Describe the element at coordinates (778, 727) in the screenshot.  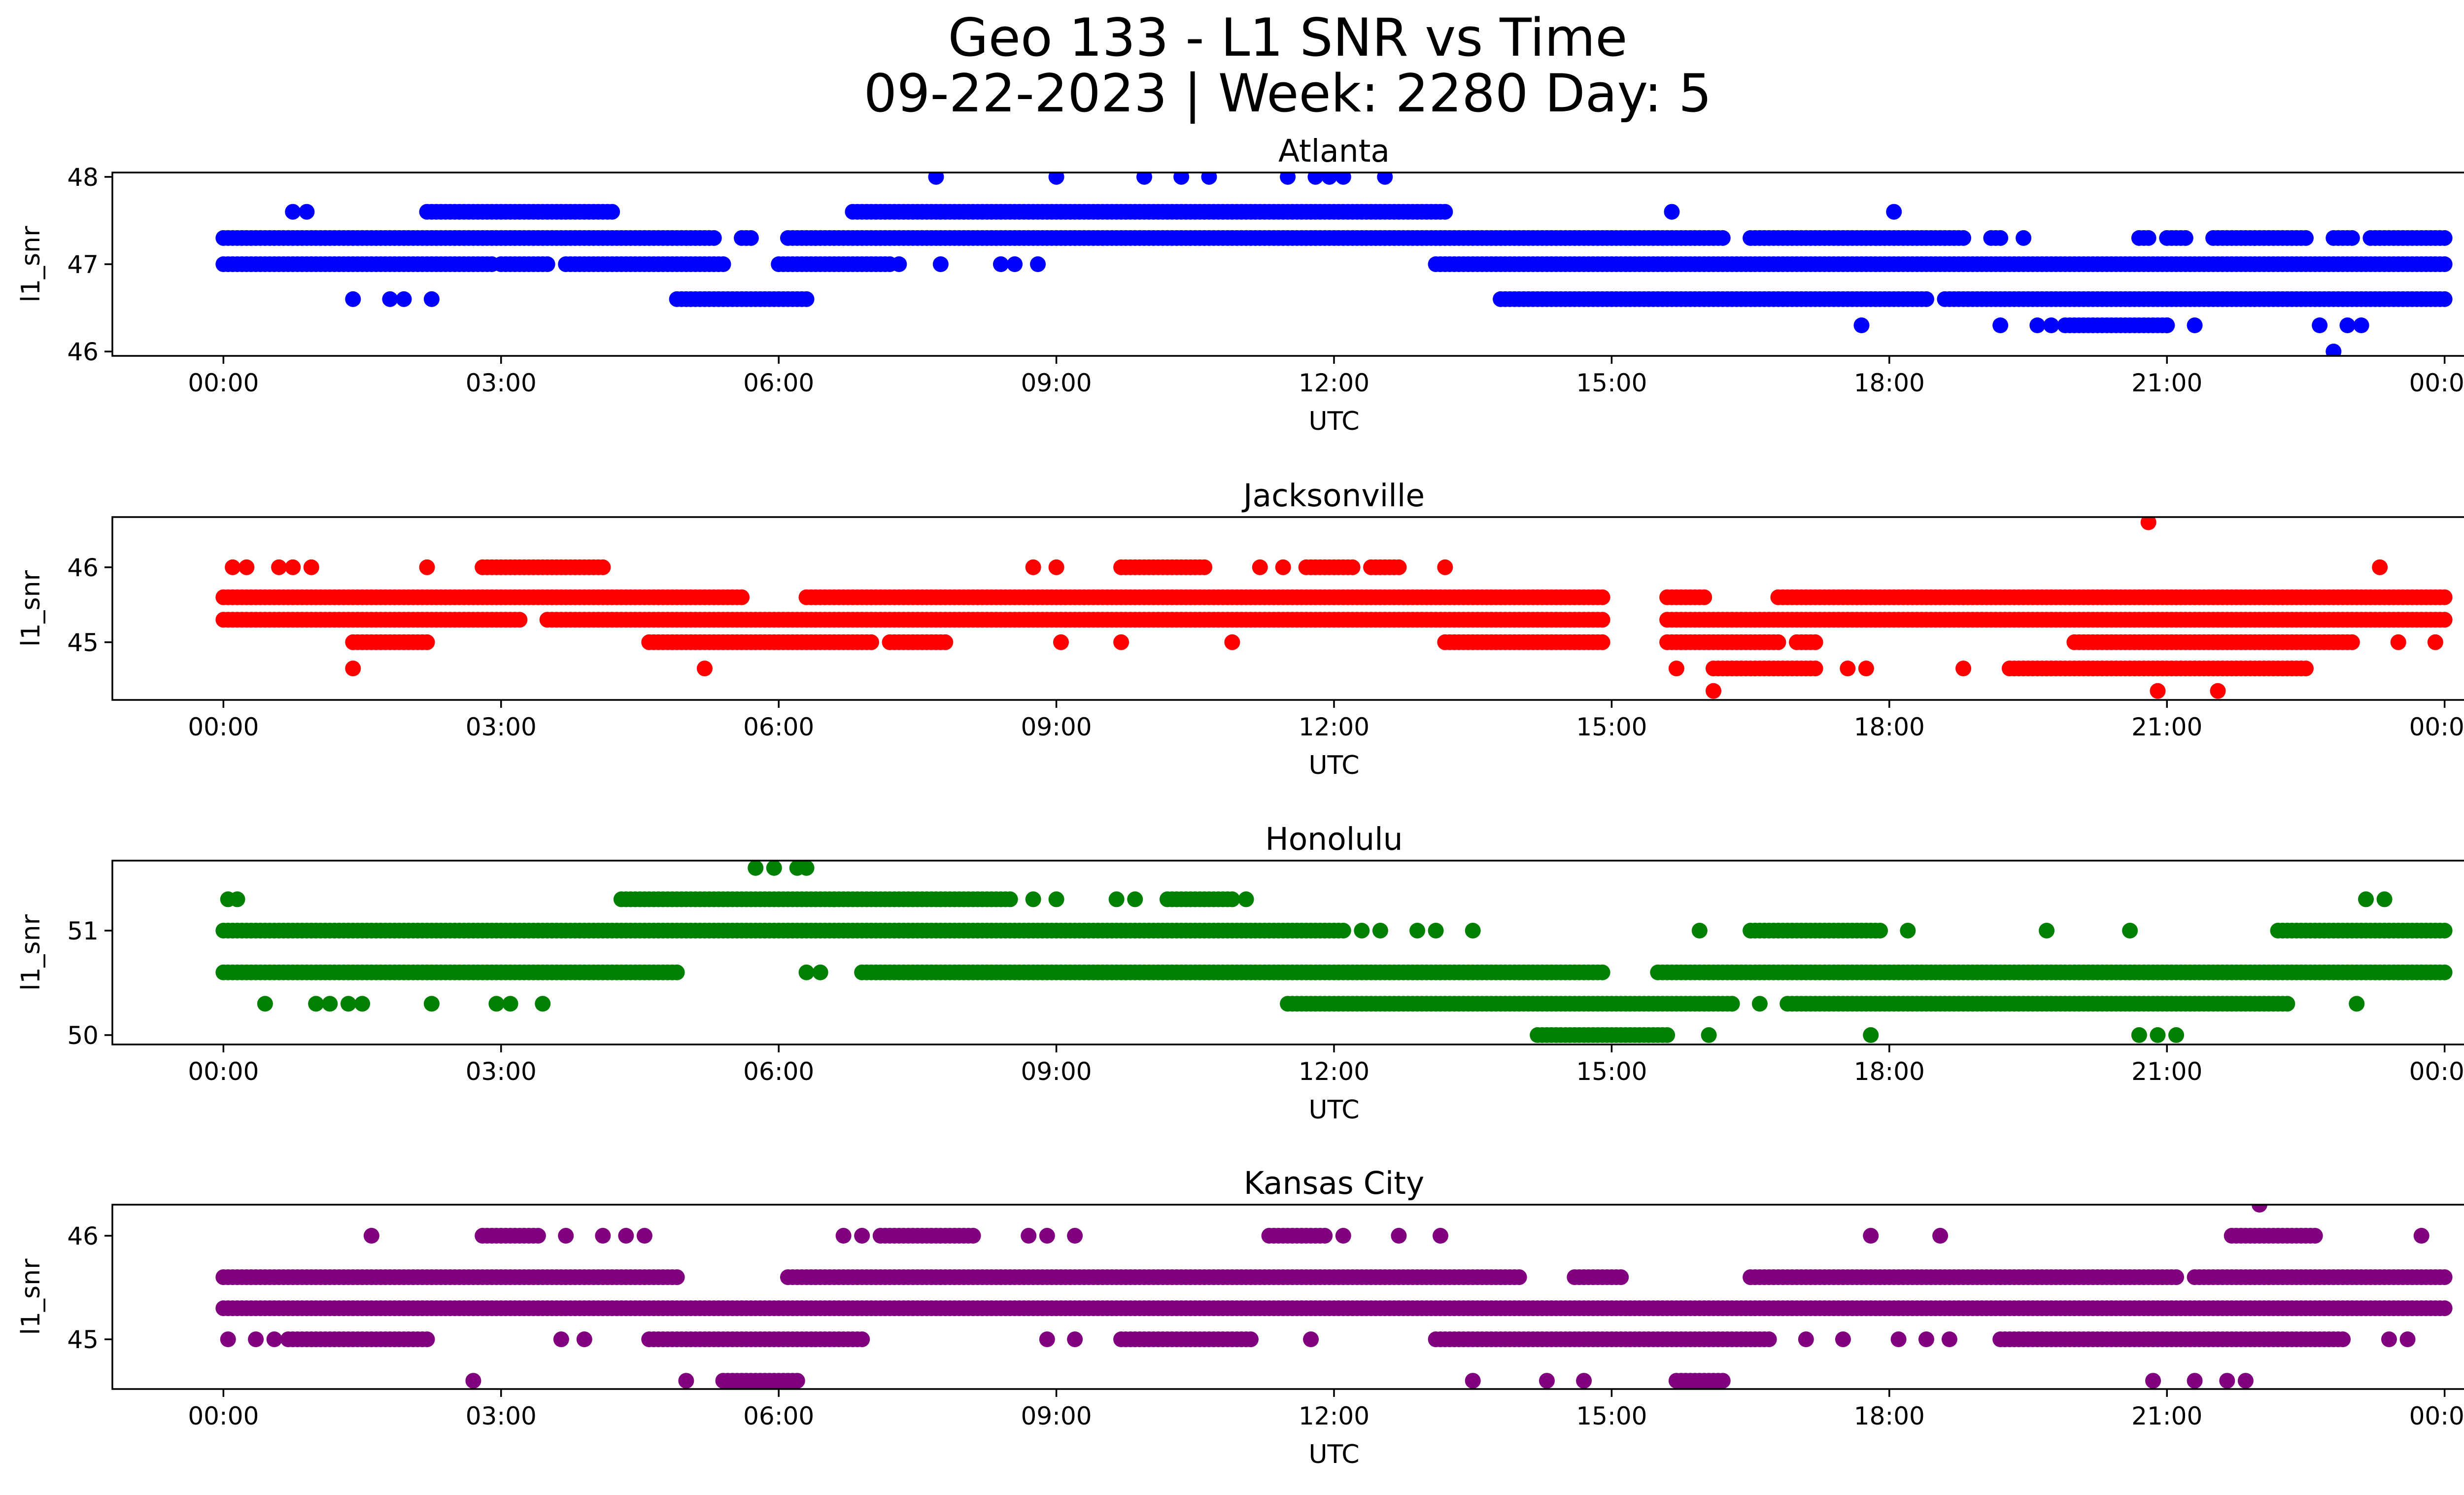
I see `x-tick-label: 06:00` at that location.